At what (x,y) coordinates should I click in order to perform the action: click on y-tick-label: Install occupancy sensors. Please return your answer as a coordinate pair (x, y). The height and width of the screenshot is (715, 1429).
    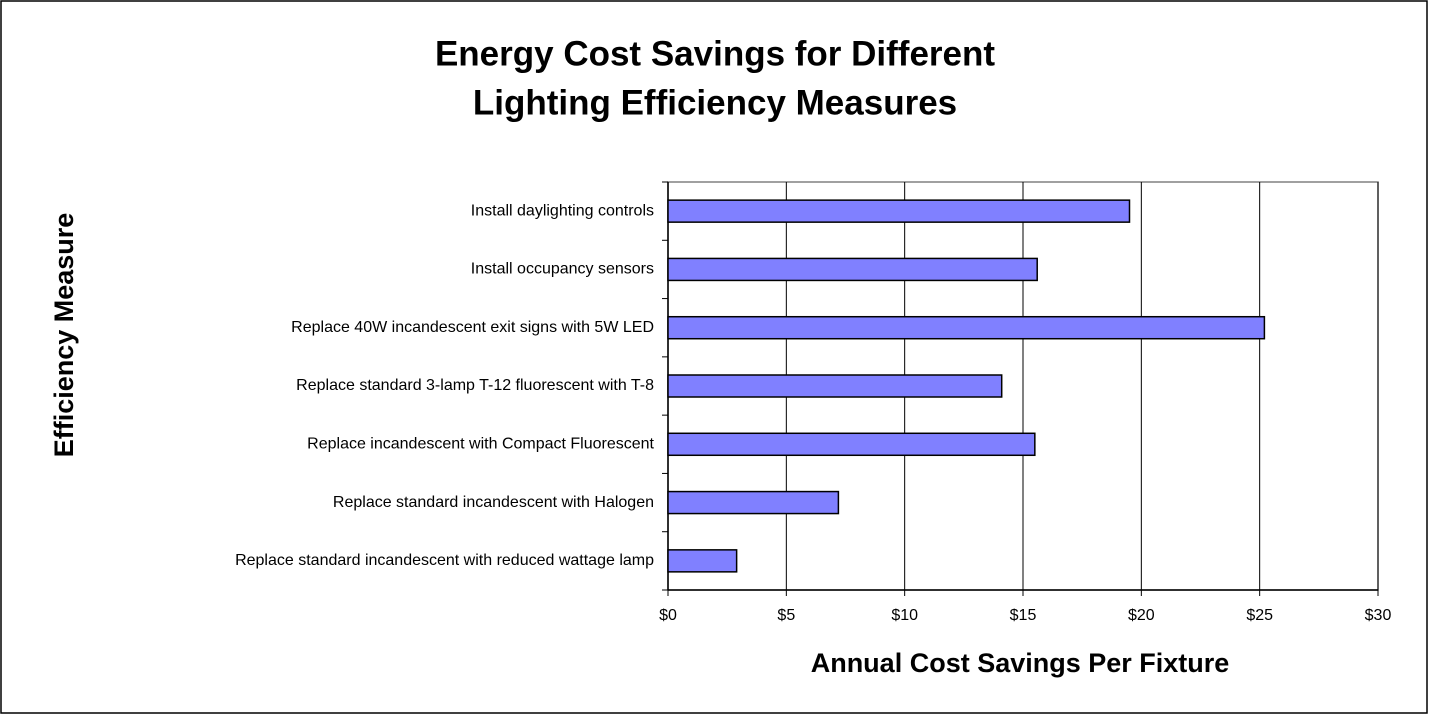
    Looking at the image, I should click on (562, 269).